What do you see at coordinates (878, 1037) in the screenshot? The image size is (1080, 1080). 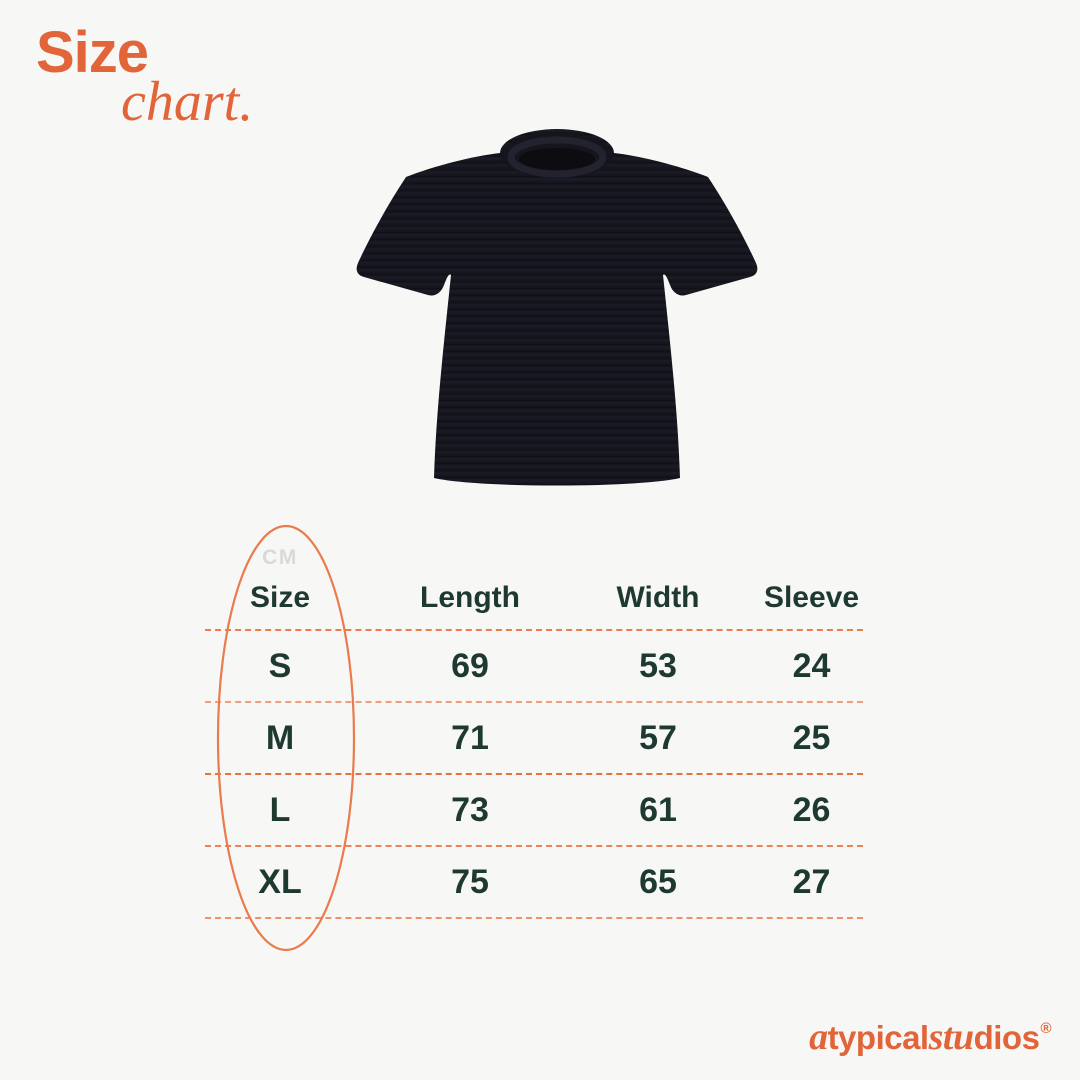 I see `brand-part-typical: typical` at bounding box center [878, 1037].